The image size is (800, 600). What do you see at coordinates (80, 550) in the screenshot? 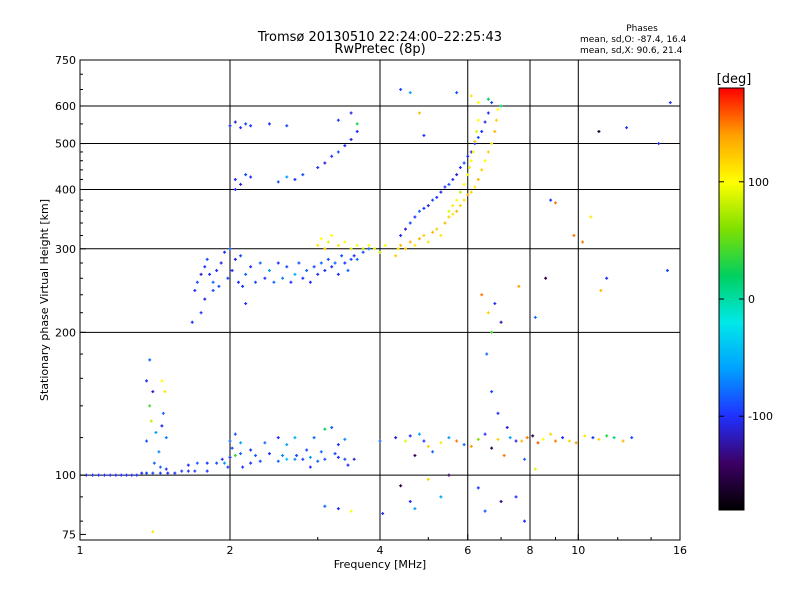
I see `x-tick-label: 1` at bounding box center [80, 550].